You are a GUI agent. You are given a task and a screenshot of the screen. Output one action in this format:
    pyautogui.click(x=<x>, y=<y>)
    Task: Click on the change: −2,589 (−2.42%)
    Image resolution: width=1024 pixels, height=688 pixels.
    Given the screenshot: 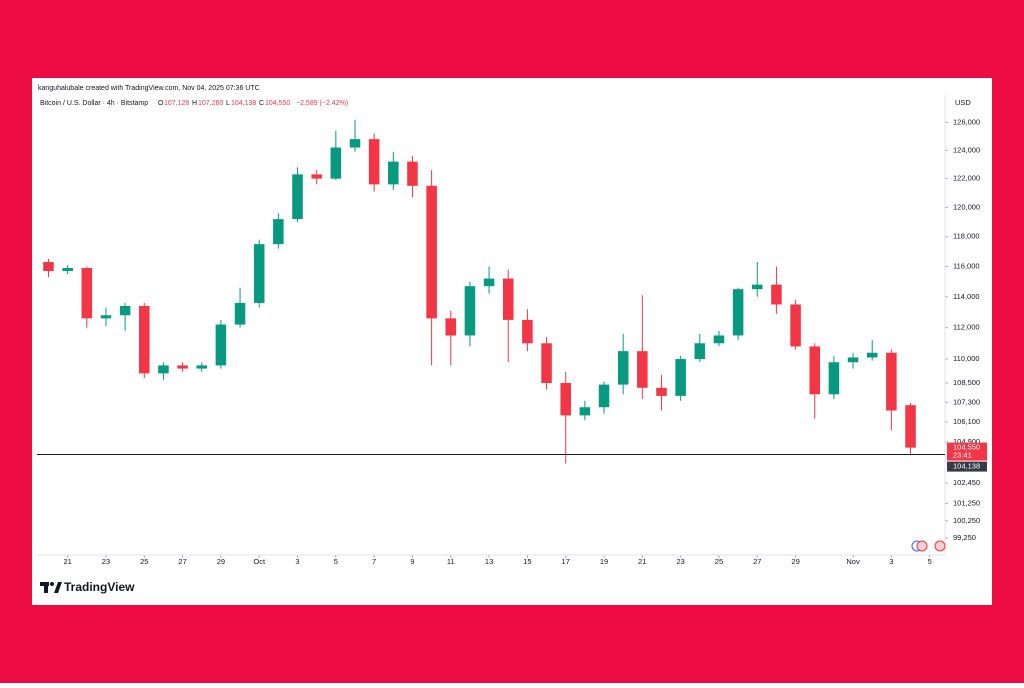 What is the action you would take?
    pyautogui.click(x=322, y=103)
    